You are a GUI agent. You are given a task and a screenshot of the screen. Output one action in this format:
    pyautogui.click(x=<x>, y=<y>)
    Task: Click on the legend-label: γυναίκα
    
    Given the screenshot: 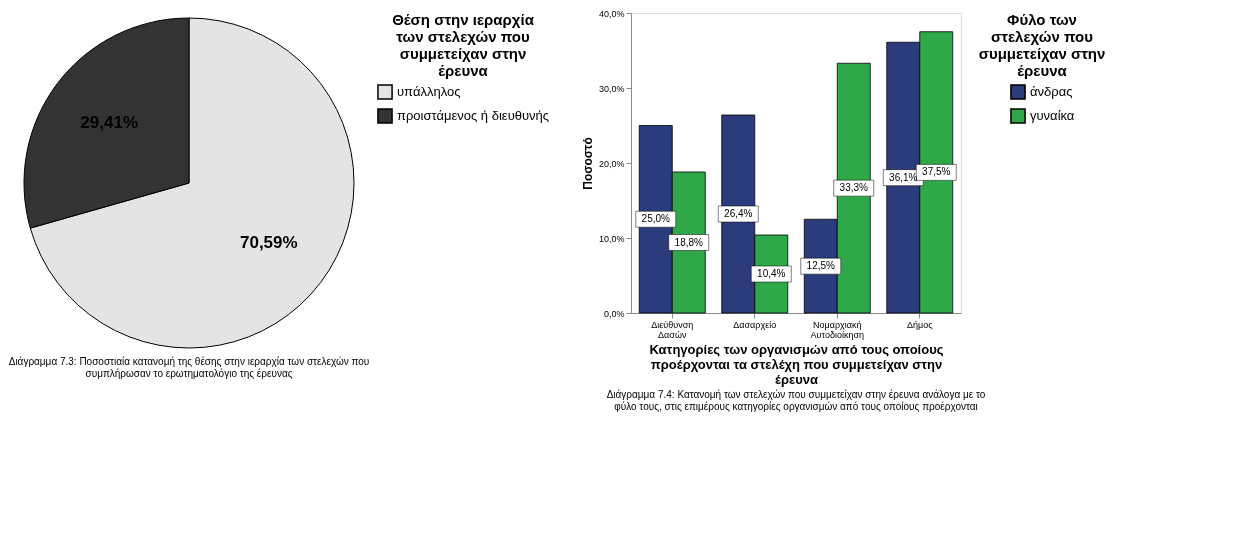 What is the action you would take?
    pyautogui.click(x=1052, y=115)
    